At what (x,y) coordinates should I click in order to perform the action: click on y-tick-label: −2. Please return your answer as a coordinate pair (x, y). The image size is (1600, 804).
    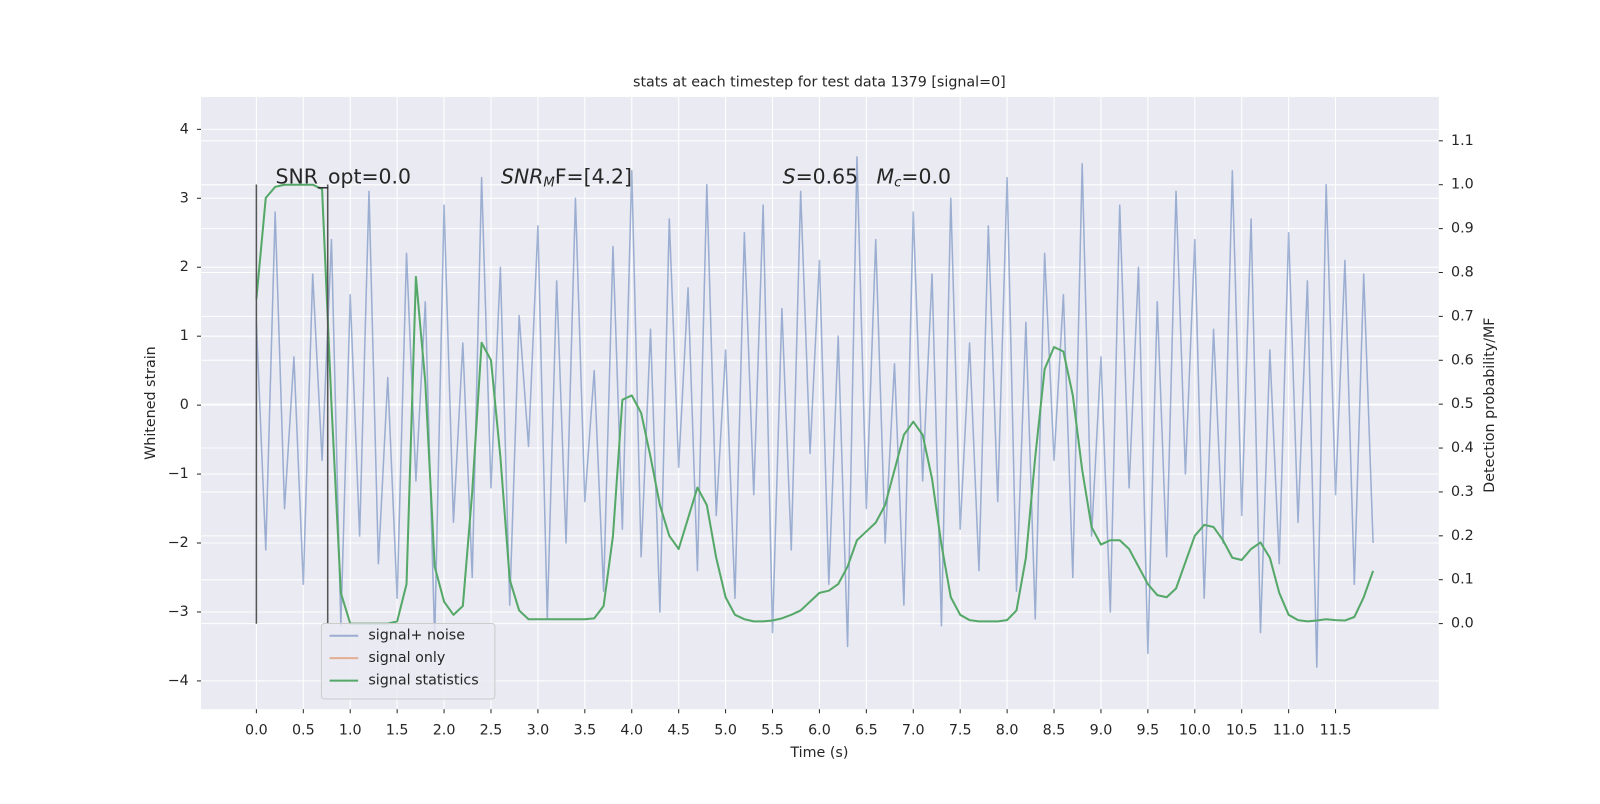
    Looking at the image, I should click on (178, 543).